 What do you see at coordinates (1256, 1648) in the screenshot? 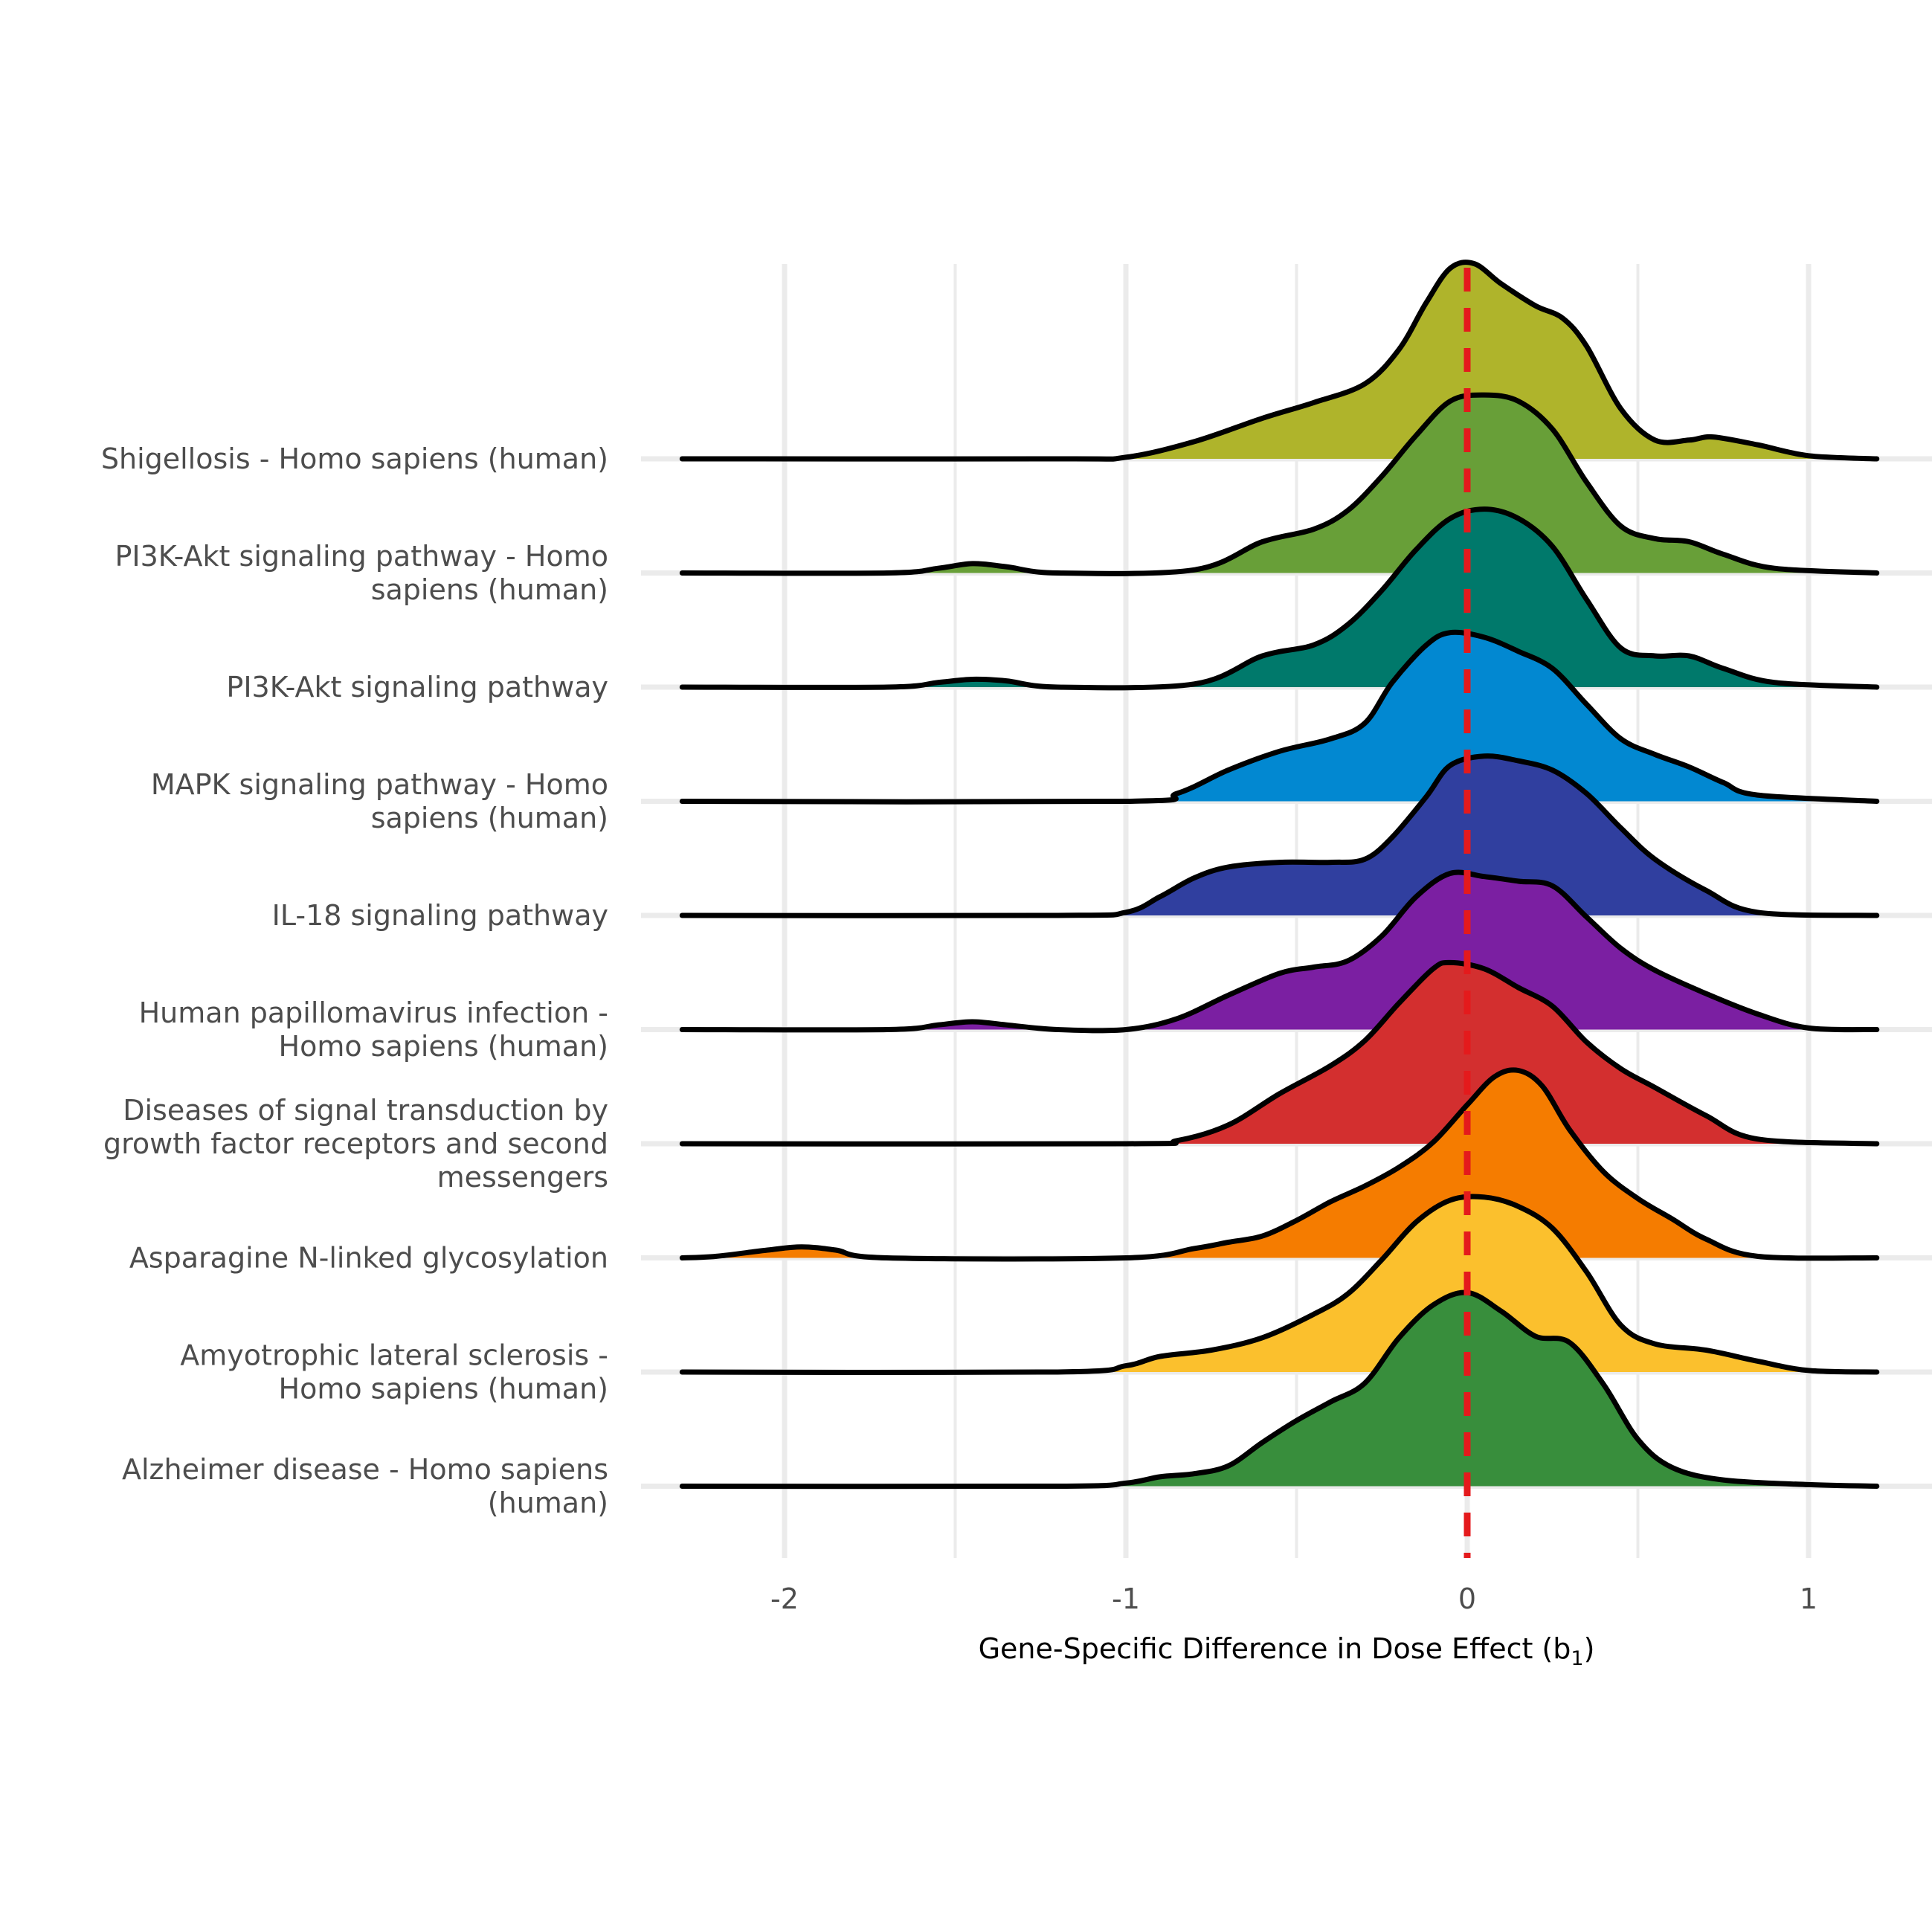
I see `x-axis-title-text: Gene-Specific Difference in Dose Effect` at bounding box center [1256, 1648].